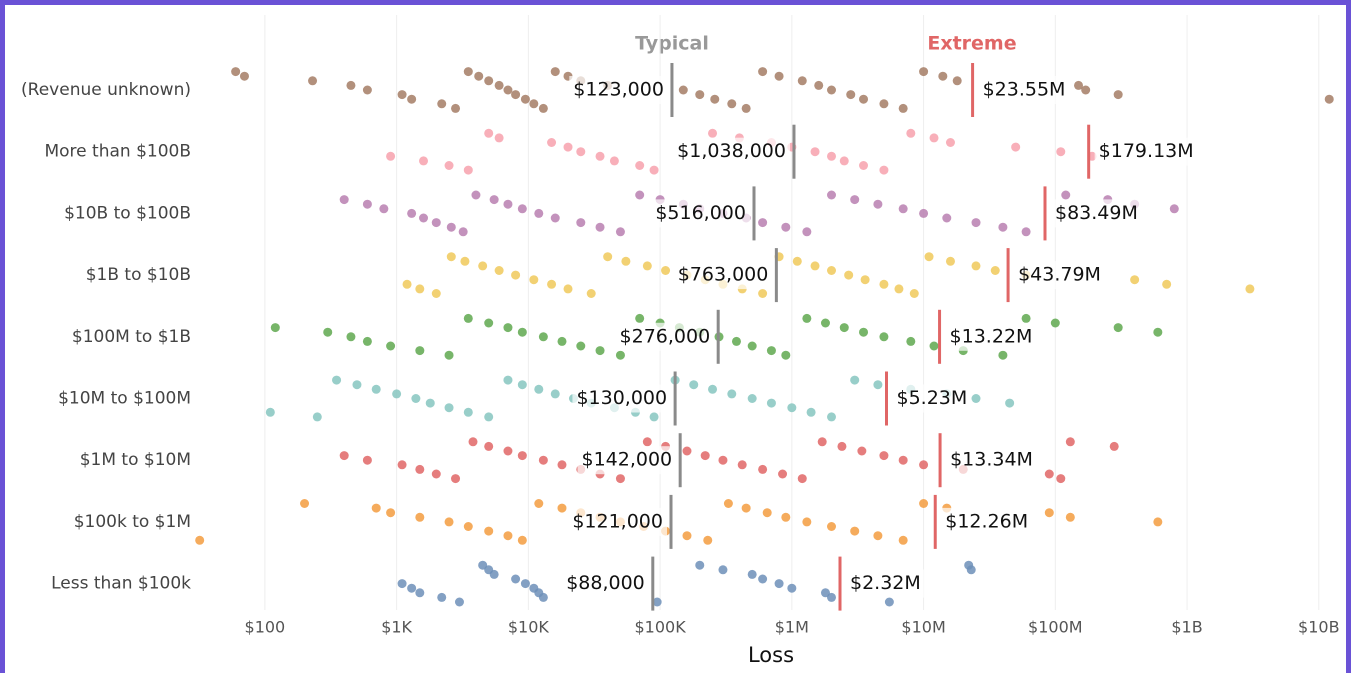 The width and height of the screenshot is (1351, 673). Describe the element at coordinates (771, 655) in the screenshot. I see `x-axis-title: Loss` at that location.